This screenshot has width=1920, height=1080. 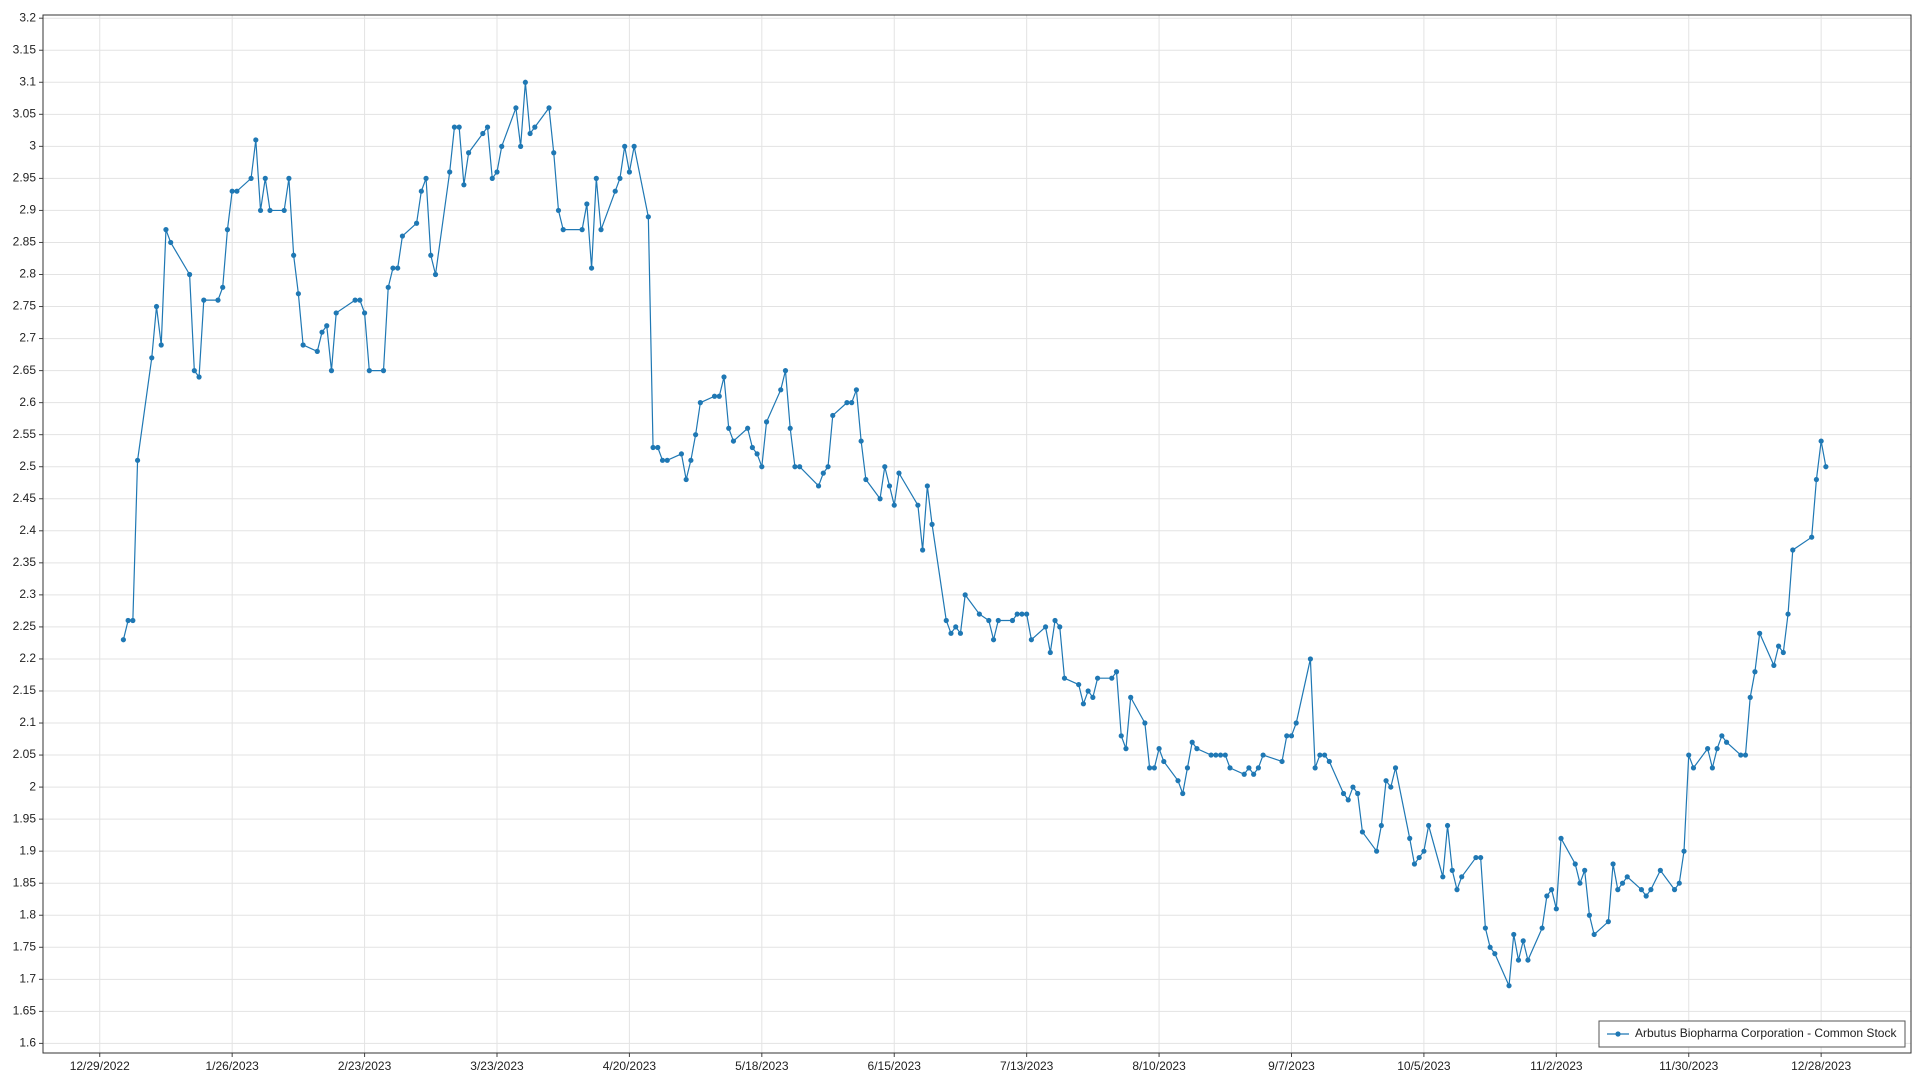 I want to click on y-tick-label: 2.25, so click(x=25, y=626).